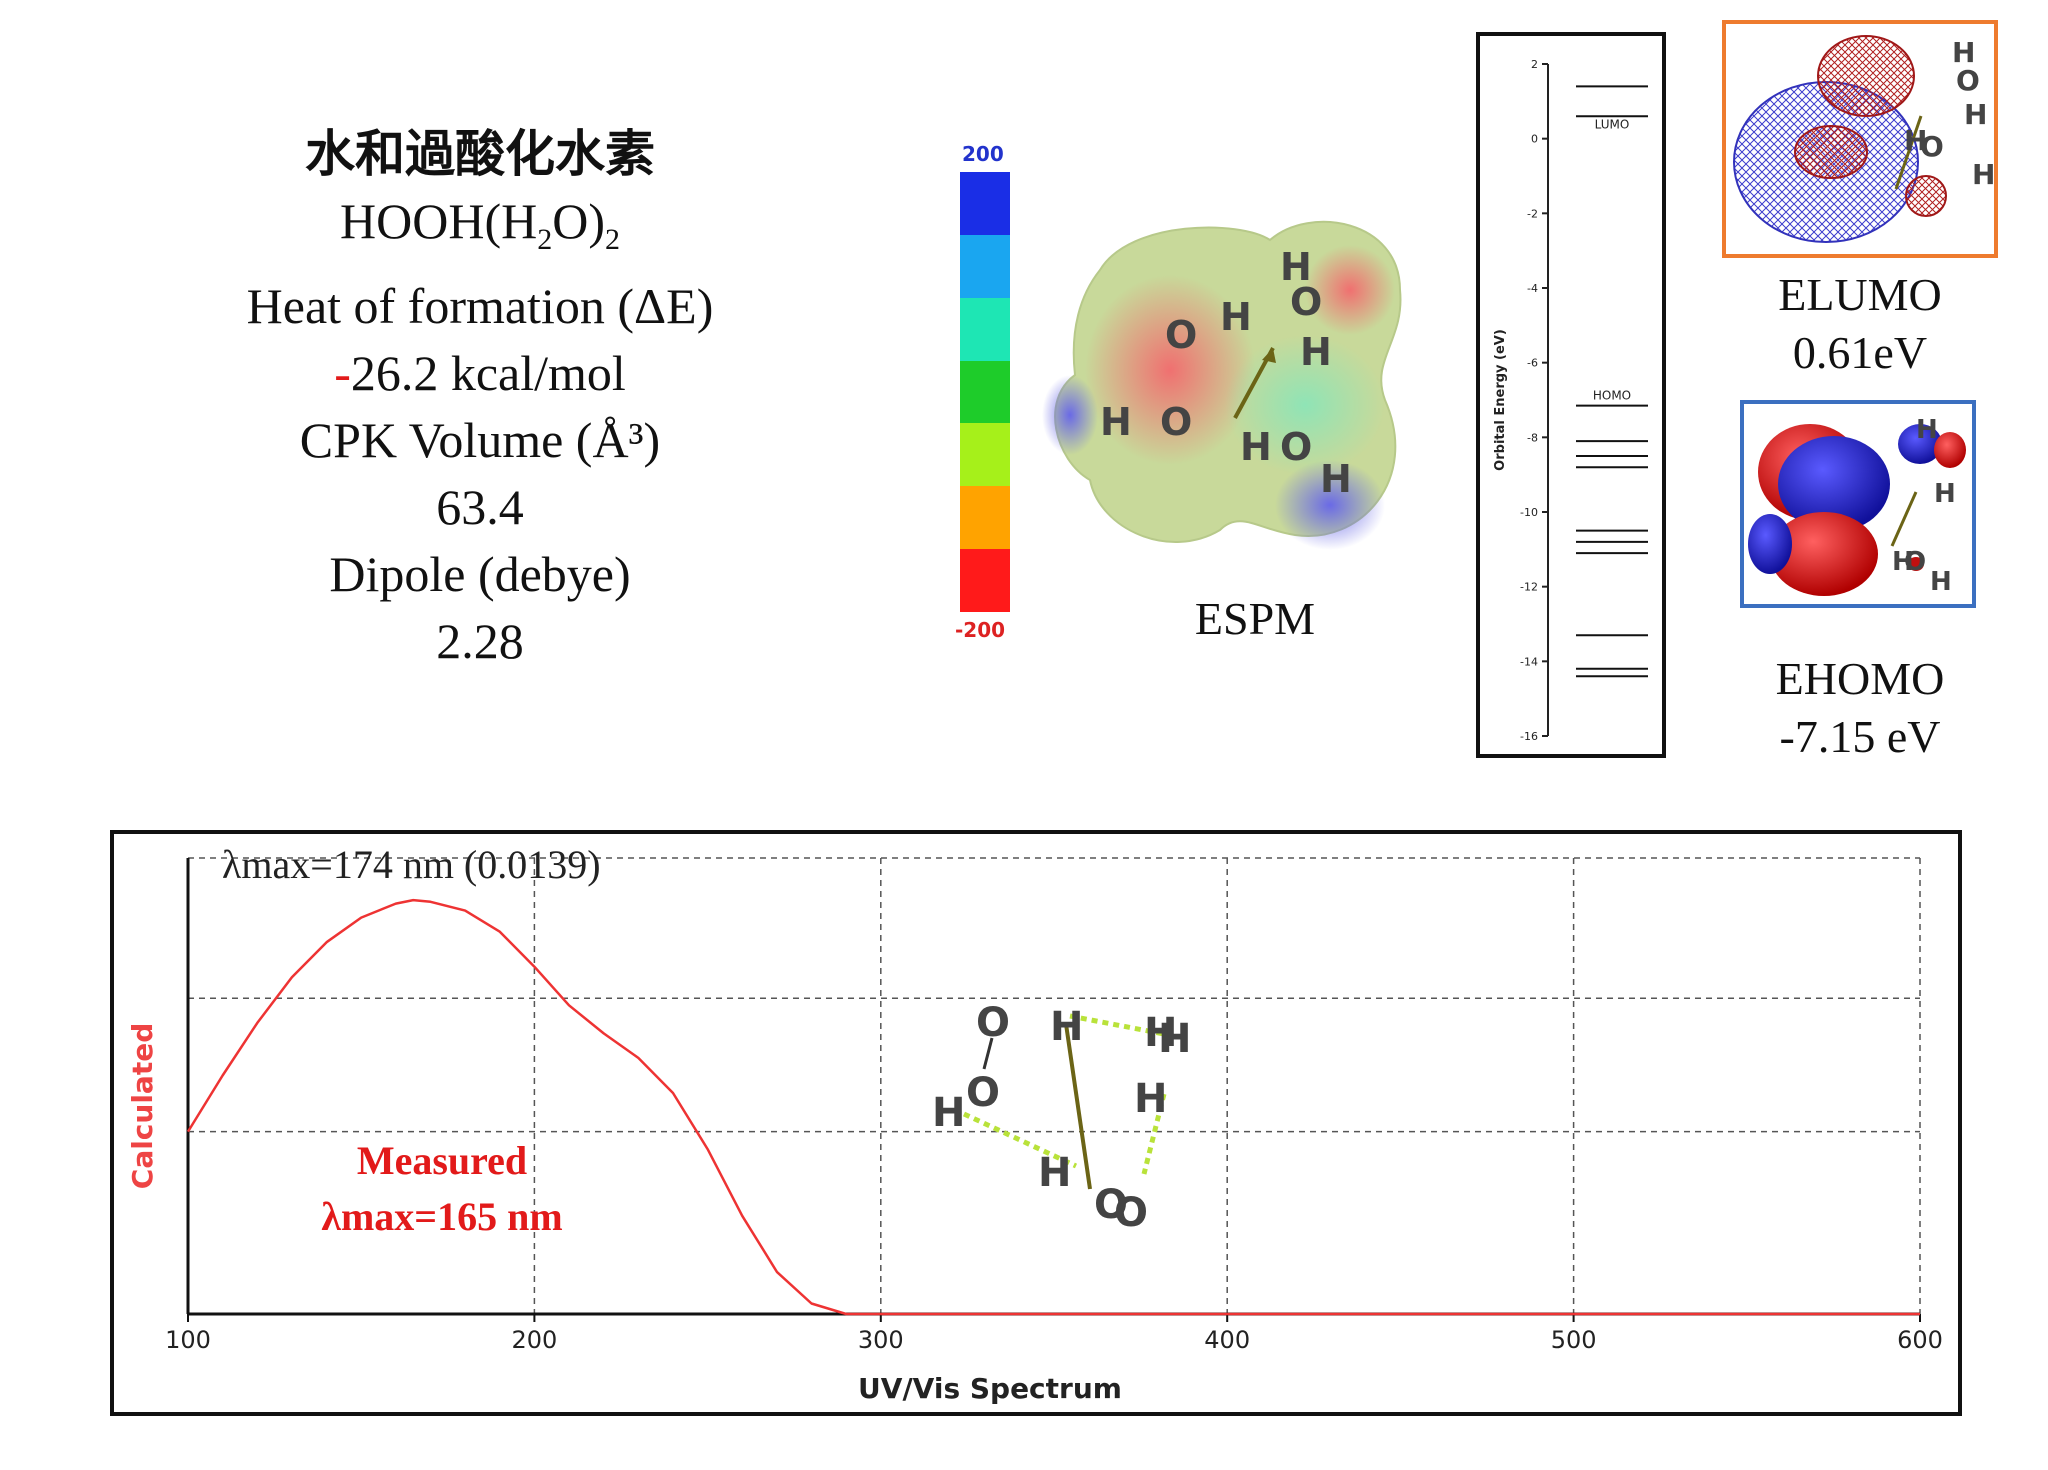  What do you see at coordinates (578, 221) in the screenshot?
I see `formula-mid: O)` at bounding box center [578, 221].